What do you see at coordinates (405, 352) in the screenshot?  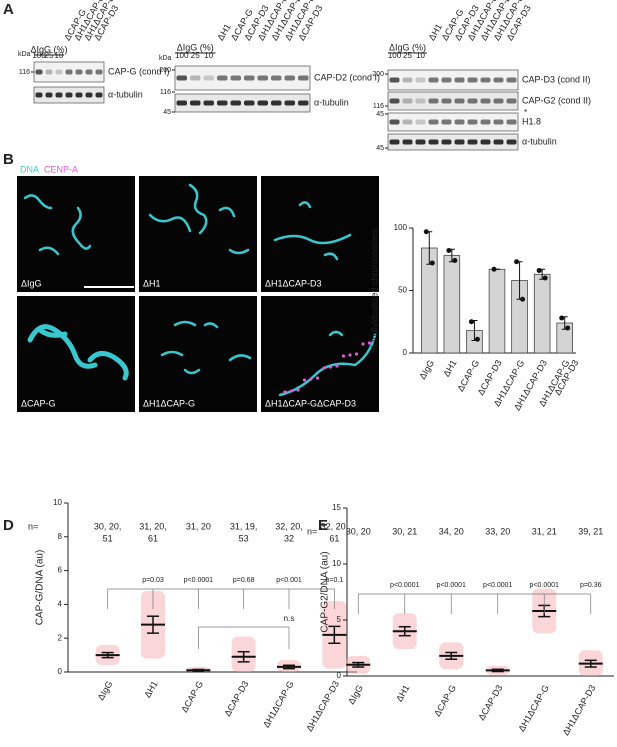 I see `y-tick-label: 0` at bounding box center [405, 352].